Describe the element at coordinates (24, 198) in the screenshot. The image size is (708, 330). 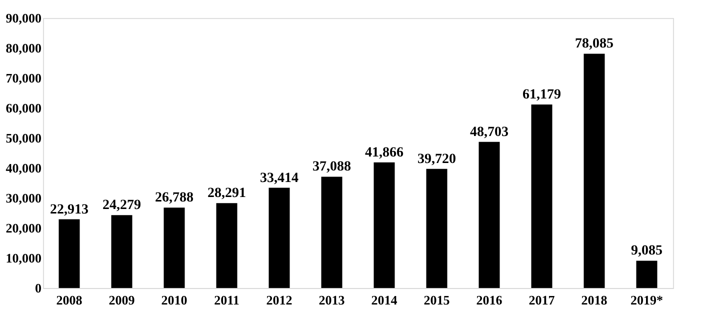
I see `y-tick-label: 30,000` at that location.